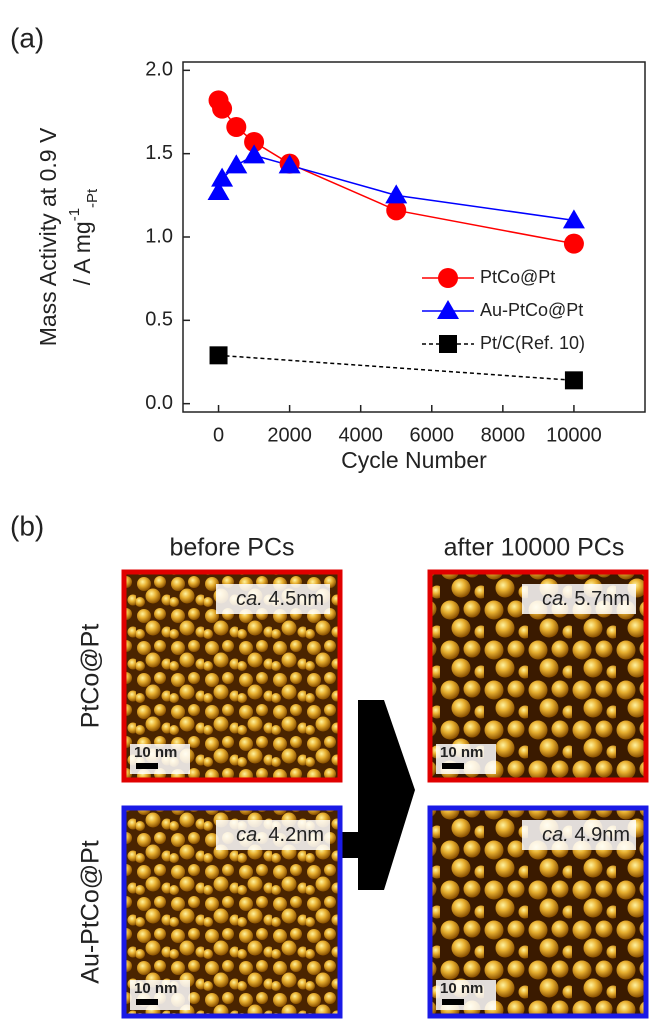 The height and width of the screenshot is (1019, 658). Describe the element at coordinates (48, 236) in the screenshot. I see `y-axis-label: Mass Activity at 0.9 V` at that location.